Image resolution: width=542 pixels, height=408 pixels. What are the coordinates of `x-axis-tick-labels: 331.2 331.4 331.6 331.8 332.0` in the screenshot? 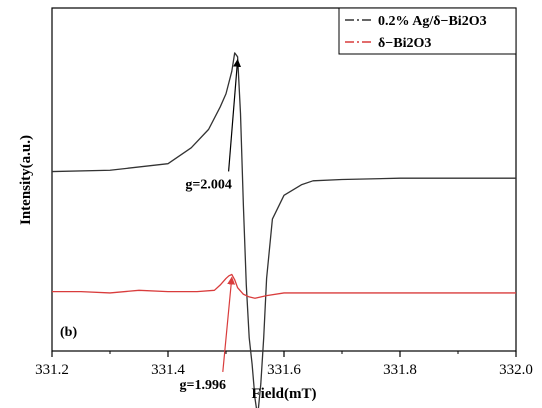 It's located at (284, 370).